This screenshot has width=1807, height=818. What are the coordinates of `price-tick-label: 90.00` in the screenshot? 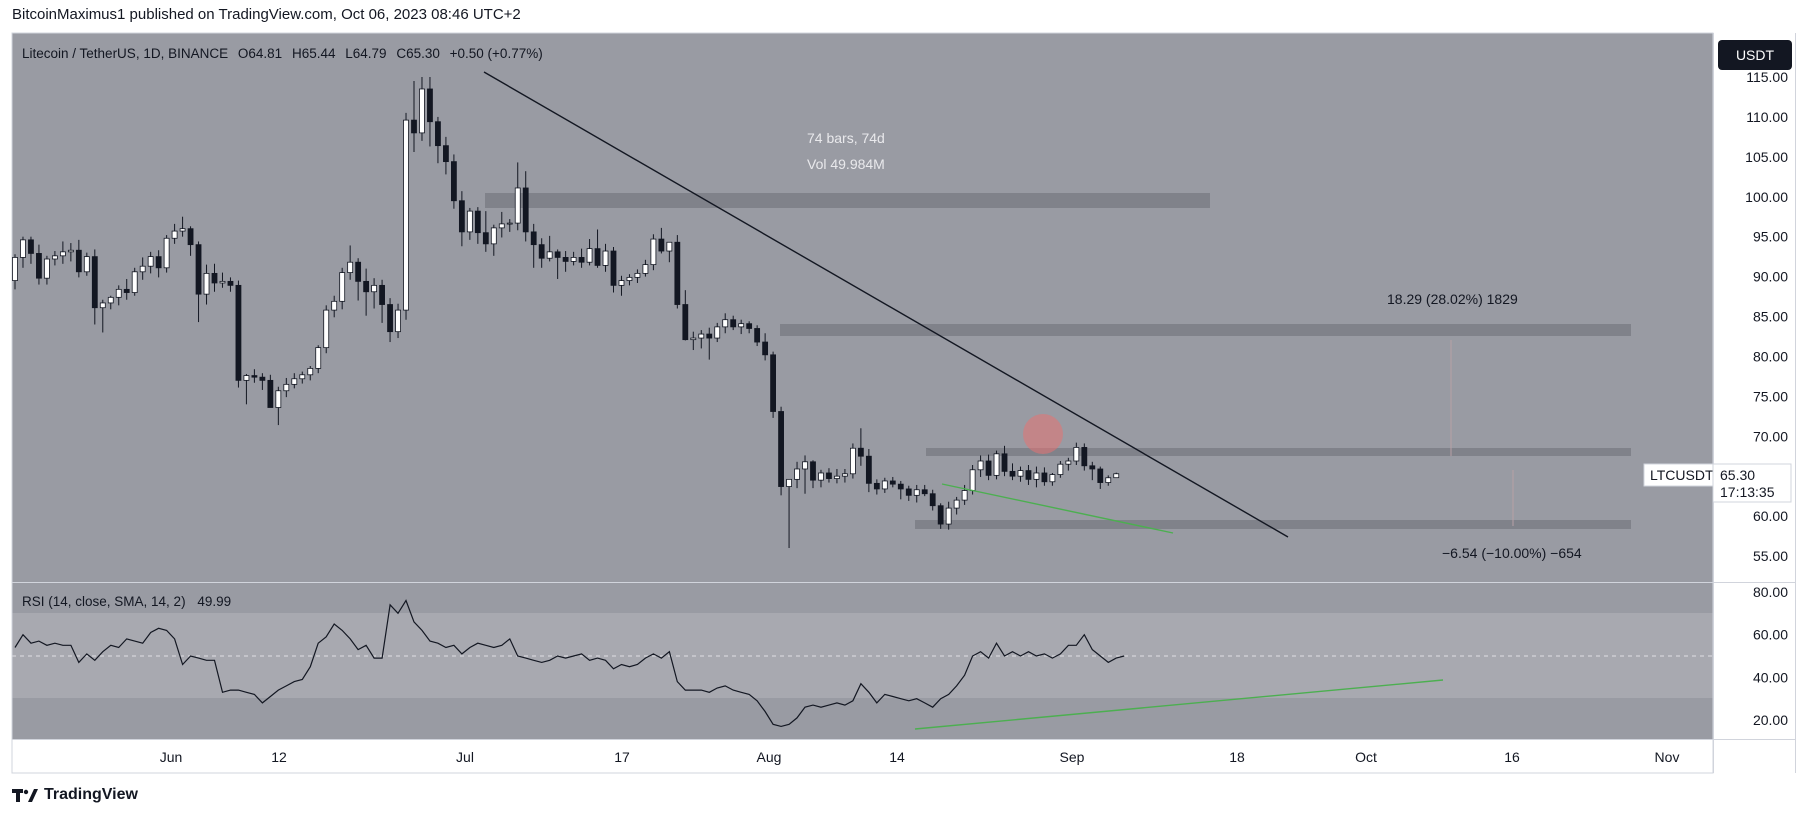 It's located at (1770, 277).